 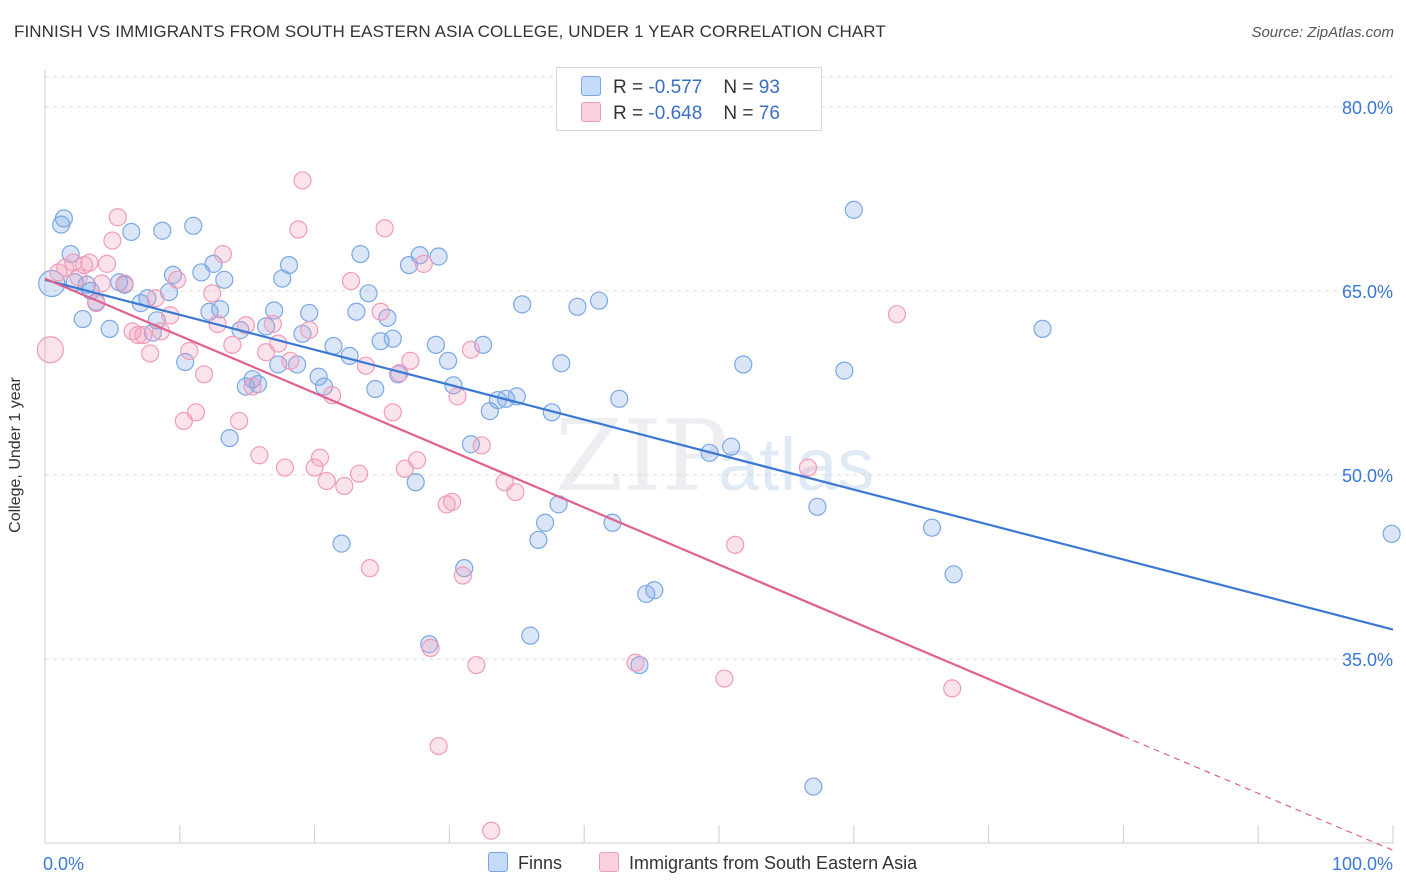 What do you see at coordinates (1367, 108) in the screenshot?
I see `y-tick-label: 80.0%` at bounding box center [1367, 108].